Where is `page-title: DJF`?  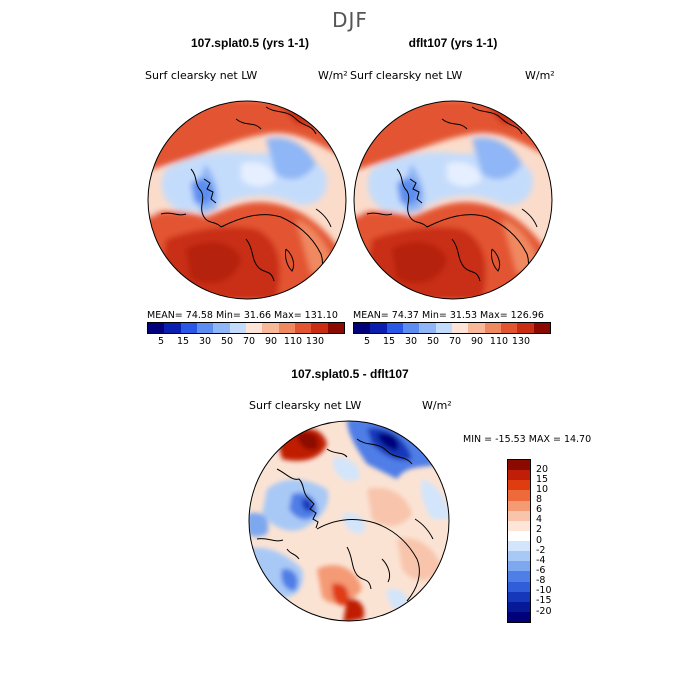
page-title: DJF is located at coordinates (350, 20).